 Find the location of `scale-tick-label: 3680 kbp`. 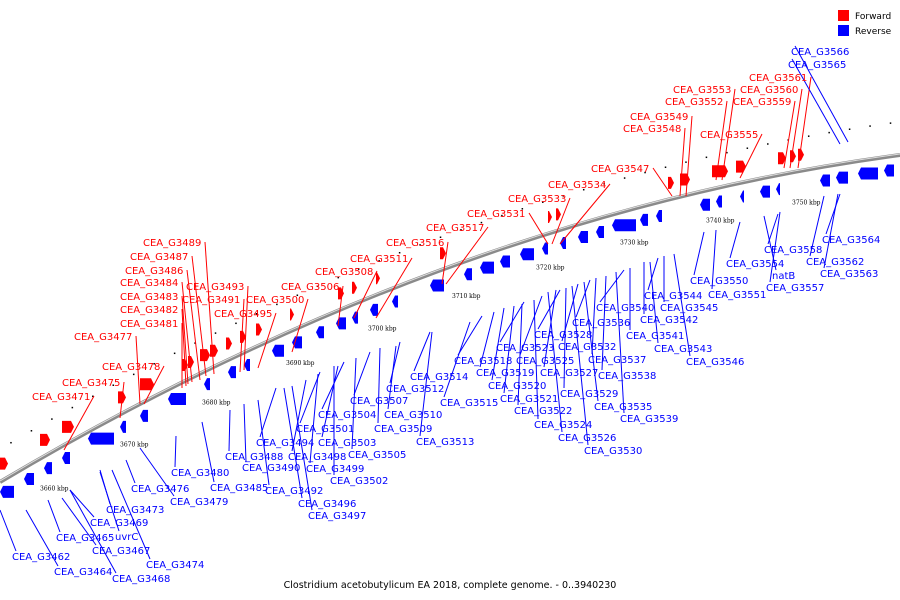

scale-tick-label: 3680 kbp is located at coordinates (216, 403).